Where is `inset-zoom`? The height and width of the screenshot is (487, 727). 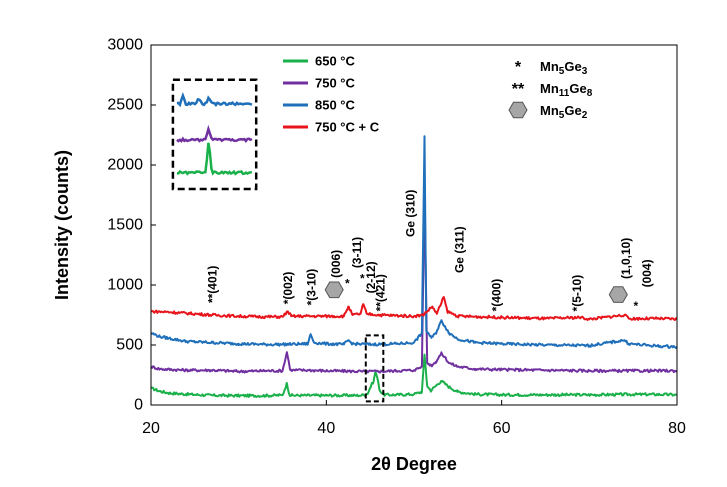 inset-zoom is located at coordinates (214, 134).